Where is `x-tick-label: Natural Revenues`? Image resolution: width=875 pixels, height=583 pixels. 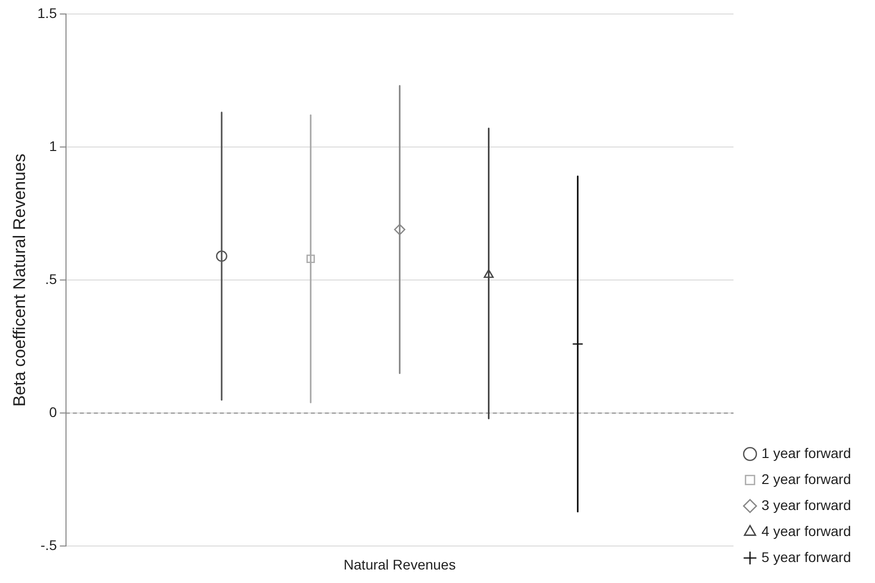 x-tick-label: Natural Revenues is located at coordinates (400, 564).